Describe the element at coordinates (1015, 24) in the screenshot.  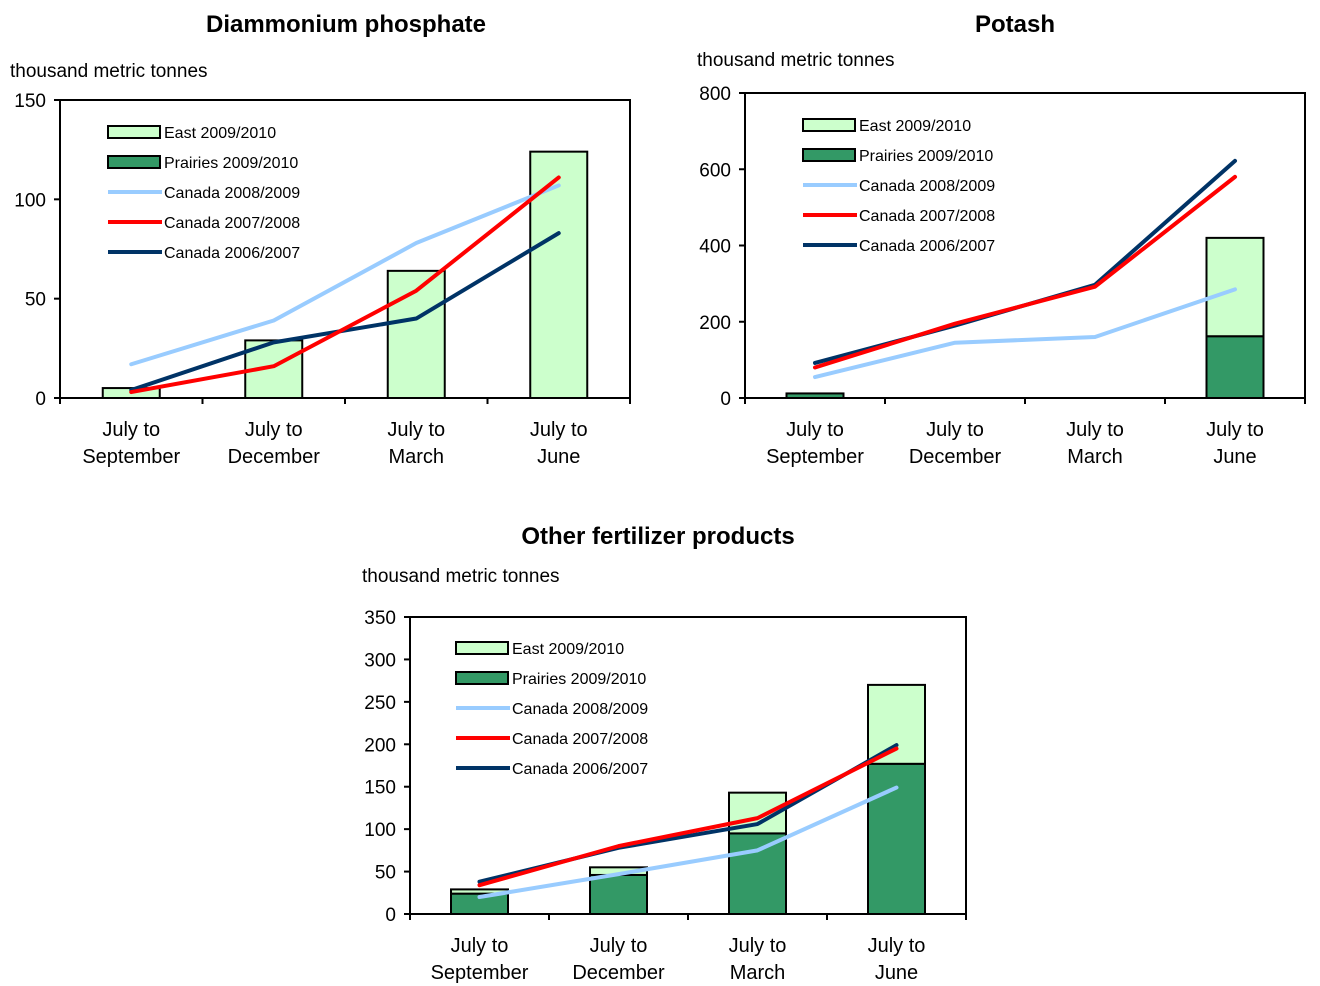
I see `chart-title: Potash` at that location.